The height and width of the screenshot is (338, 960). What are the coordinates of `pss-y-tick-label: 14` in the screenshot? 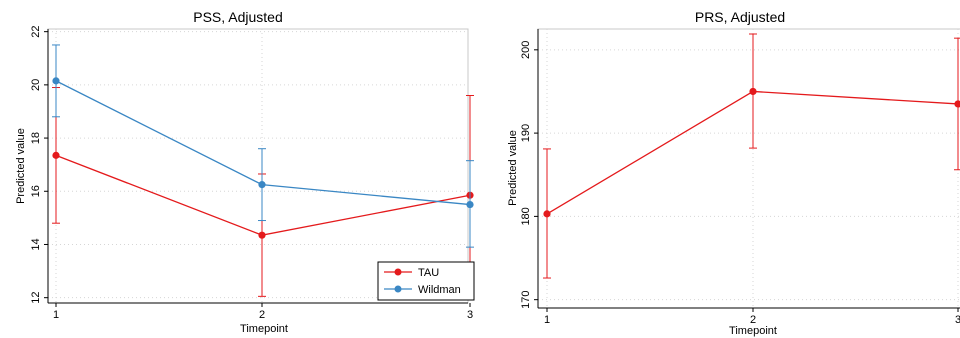 It's located at (36, 244).